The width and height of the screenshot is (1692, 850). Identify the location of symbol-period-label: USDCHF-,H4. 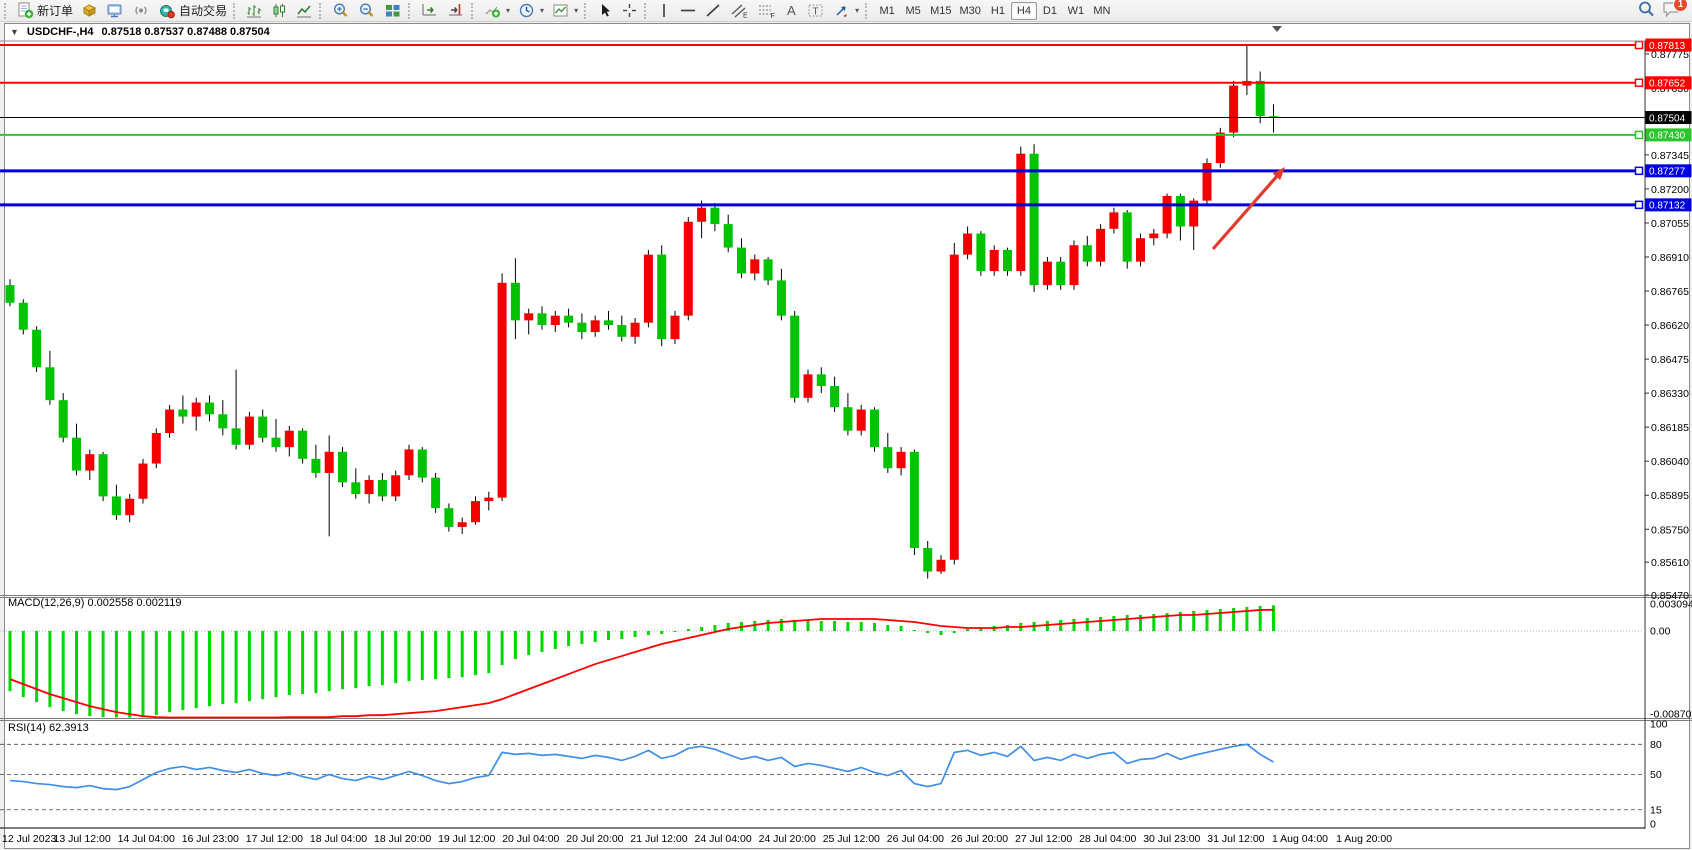
(60, 32).